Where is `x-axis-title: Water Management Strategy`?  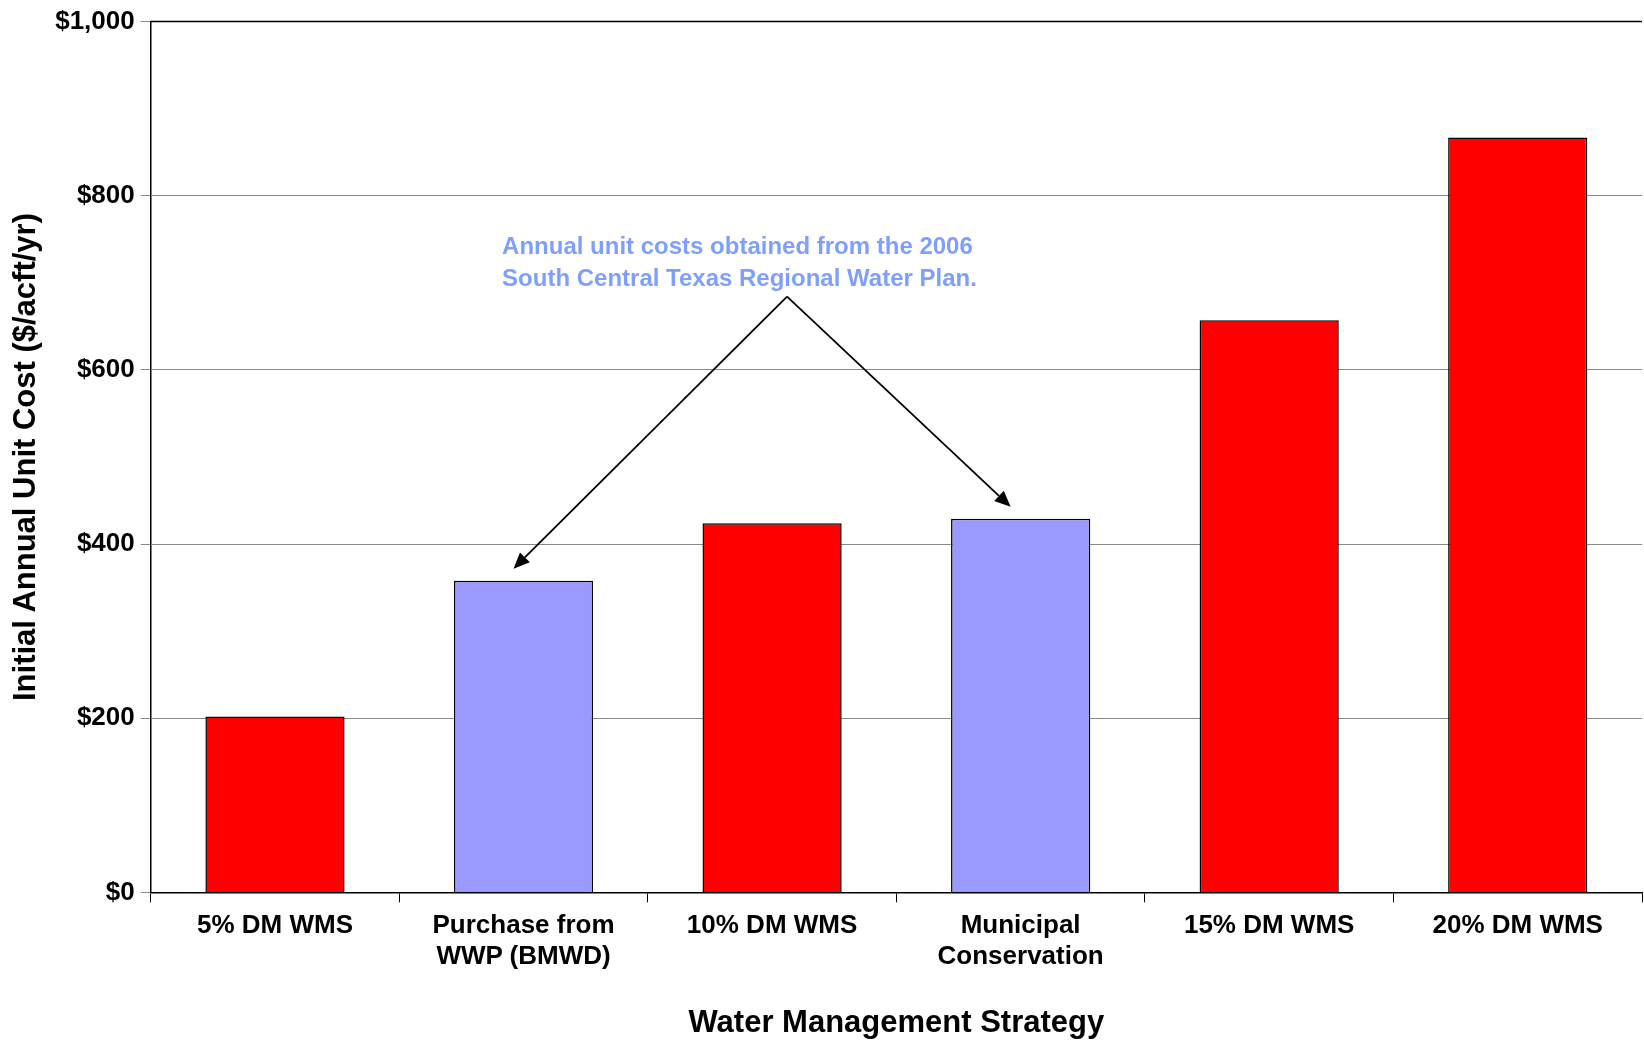 x-axis-title: Water Management Strategy is located at coordinates (896, 1021).